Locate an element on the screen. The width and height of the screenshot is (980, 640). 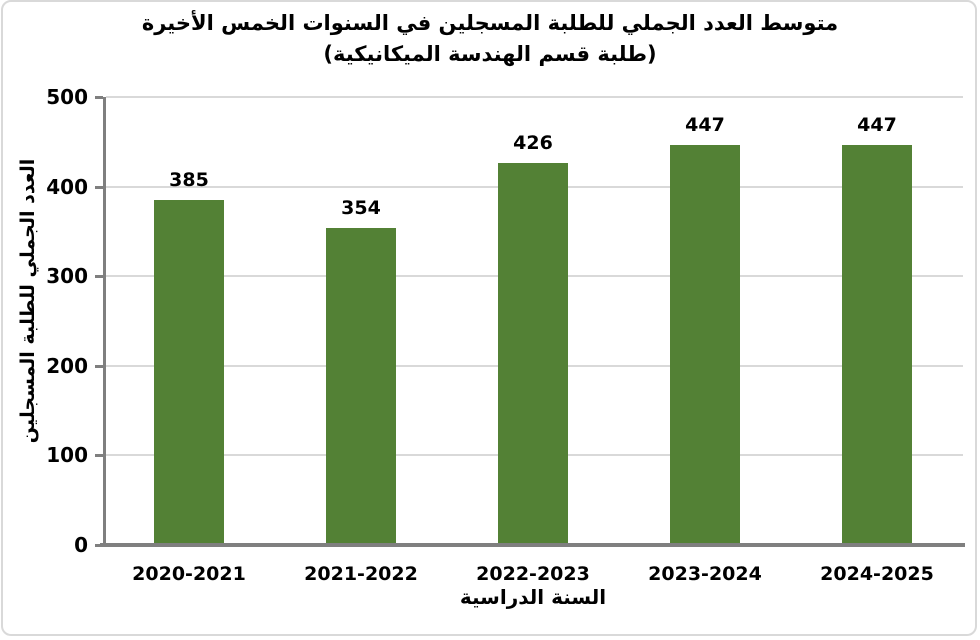
x-tick-label: 2022-2023 is located at coordinates (533, 574).